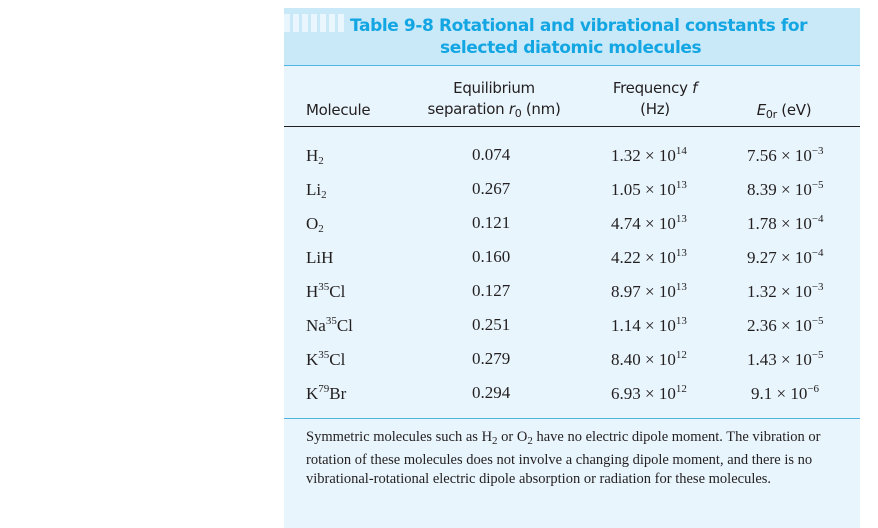  I want to click on energy-cell: 9.27 × 10⁻⁴, so click(785, 257).